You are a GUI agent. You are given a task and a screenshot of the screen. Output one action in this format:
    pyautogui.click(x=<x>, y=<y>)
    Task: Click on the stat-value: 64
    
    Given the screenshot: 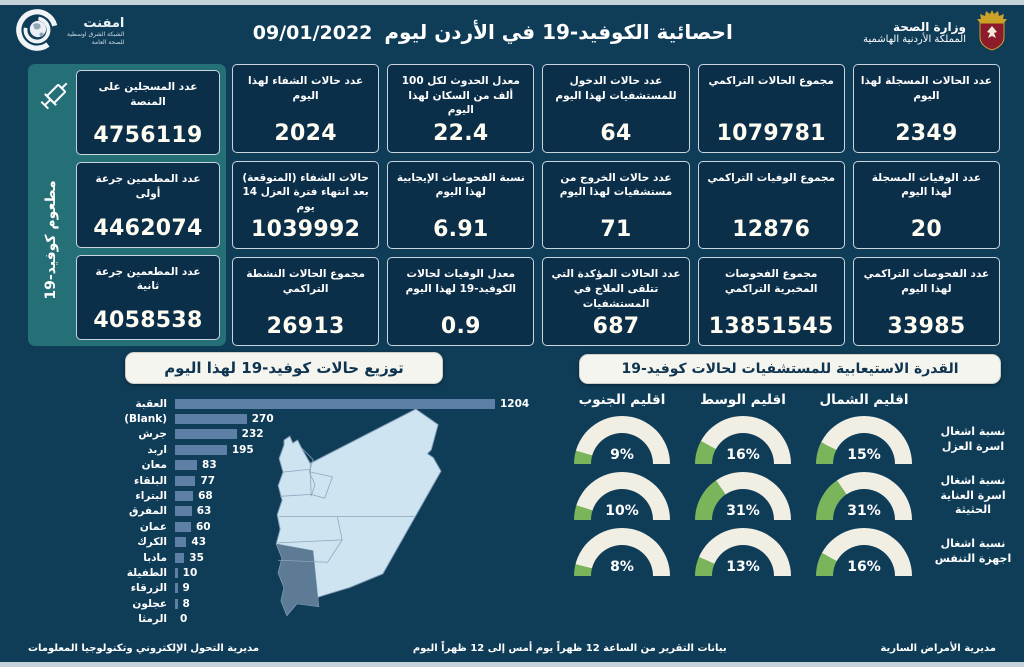 What is the action you would take?
    pyautogui.click(x=616, y=133)
    